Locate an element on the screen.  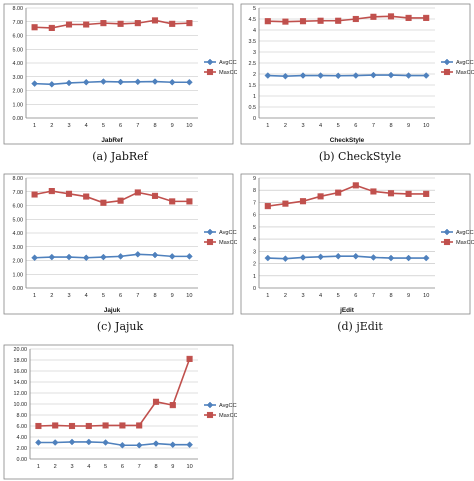
y-tick-label: 1.5 is located at coordinates (253, 86).